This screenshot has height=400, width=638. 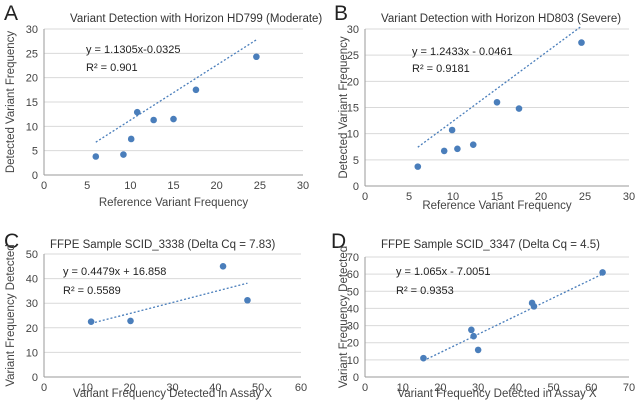 What do you see at coordinates (441, 69) in the screenshot?
I see `panel-b-r-squared: R² = 0.9181` at bounding box center [441, 69].